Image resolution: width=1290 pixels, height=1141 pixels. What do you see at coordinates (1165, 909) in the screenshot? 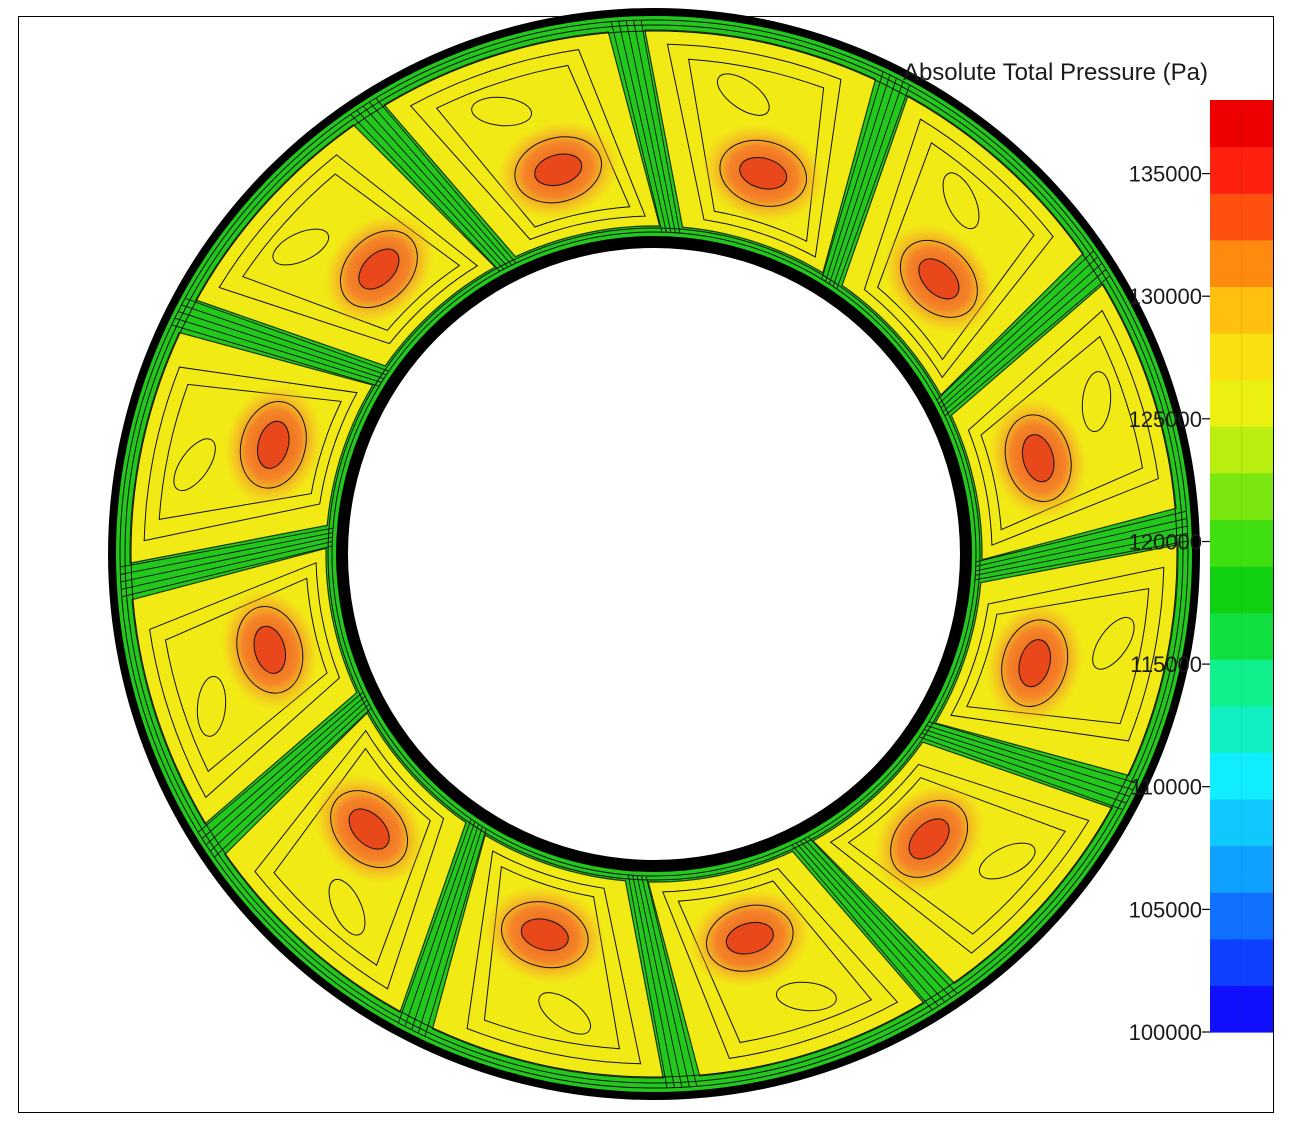
I see `tick-label: 105000` at bounding box center [1165, 909].